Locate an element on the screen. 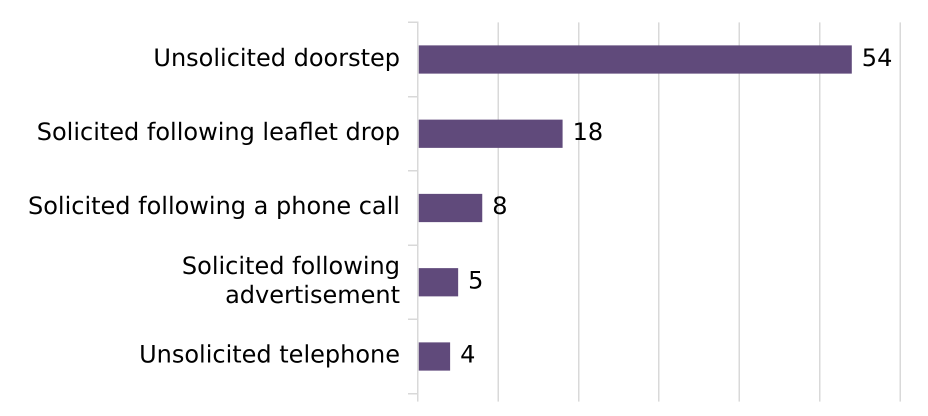  y-tick-label: Unsolicited telephone is located at coordinates (269, 354).